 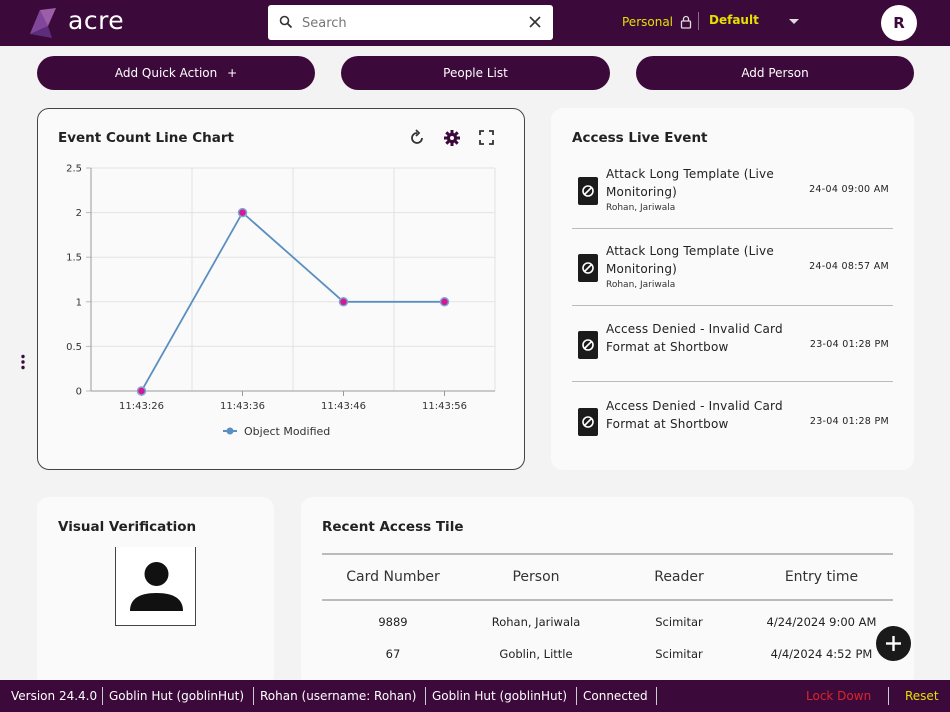 What do you see at coordinates (922, 696) in the screenshot?
I see `reset-button: Reset` at bounding box center [922, 696].